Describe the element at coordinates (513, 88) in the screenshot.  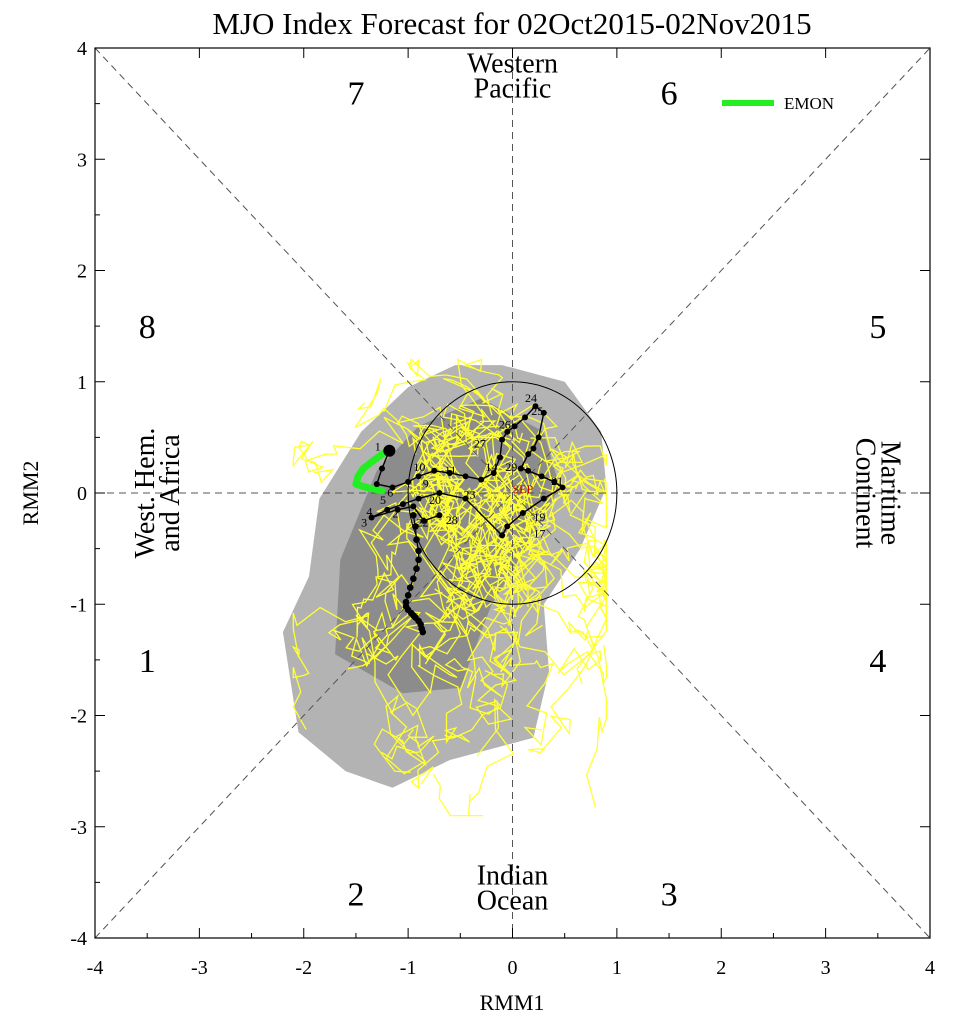
I see `region-label-line: Pacific` at that location.